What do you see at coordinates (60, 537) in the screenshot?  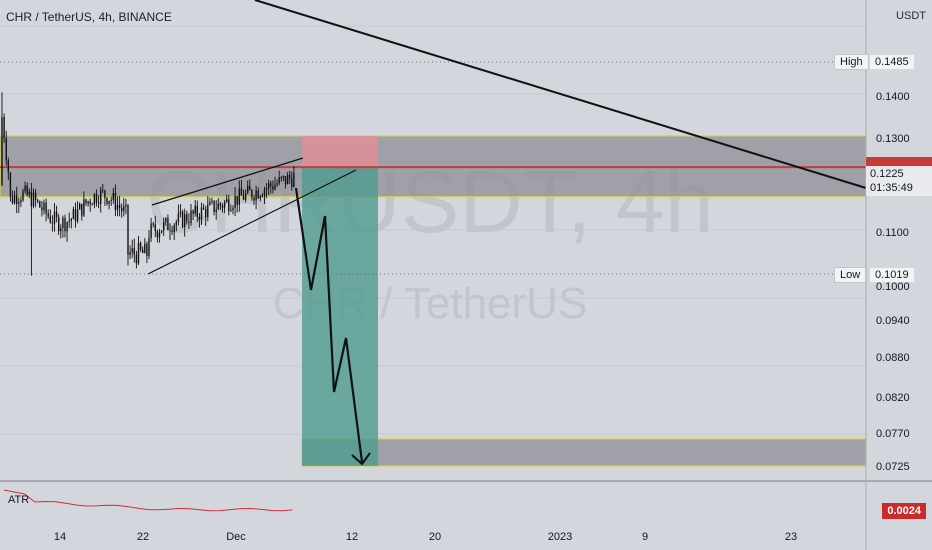 I see `x-tick-label: 14` at bounding box center [60, 537].